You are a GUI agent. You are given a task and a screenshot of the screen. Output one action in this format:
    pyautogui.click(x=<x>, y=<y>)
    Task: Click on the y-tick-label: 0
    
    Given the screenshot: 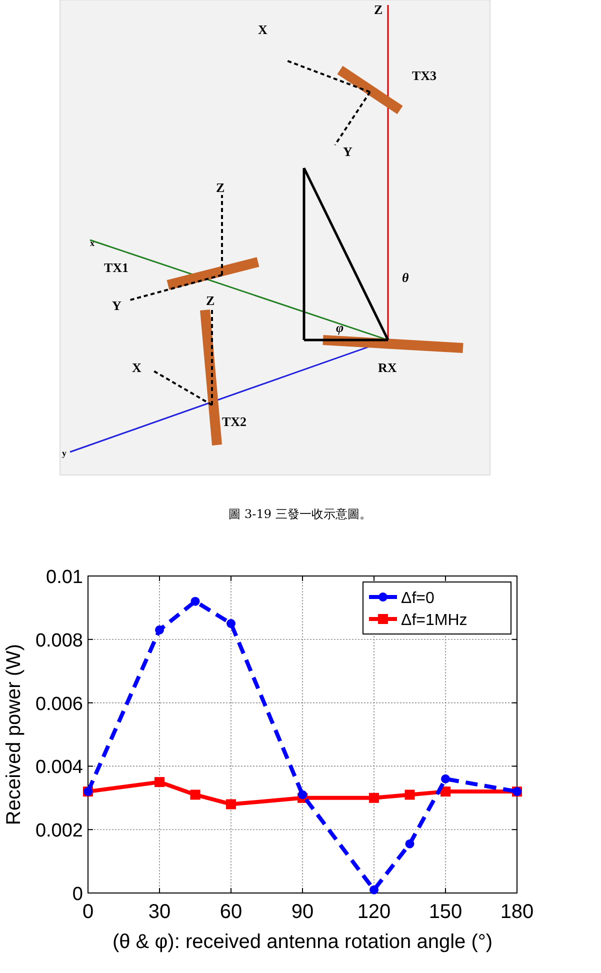 What is the action you would take?
    pyautogui.click(x=77, y=894)
    